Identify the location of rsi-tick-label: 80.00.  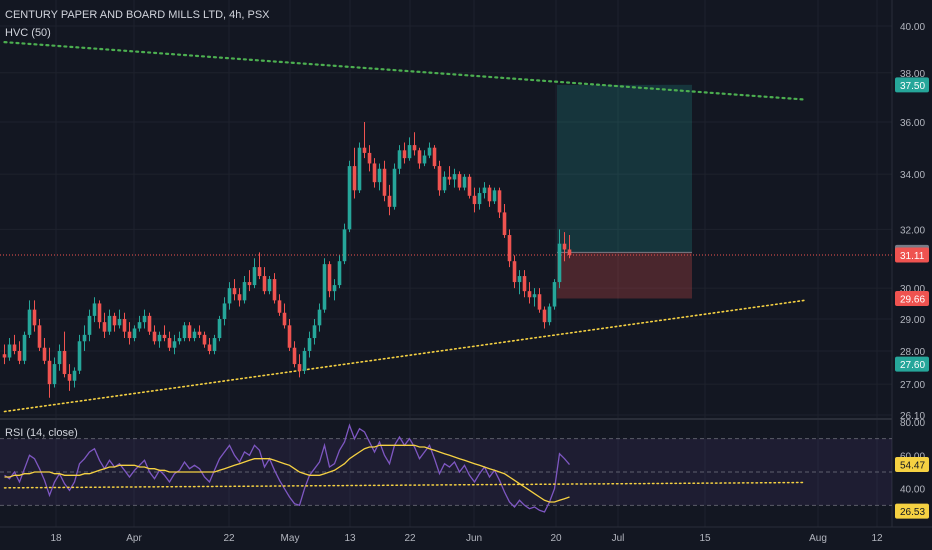
(912, 423).